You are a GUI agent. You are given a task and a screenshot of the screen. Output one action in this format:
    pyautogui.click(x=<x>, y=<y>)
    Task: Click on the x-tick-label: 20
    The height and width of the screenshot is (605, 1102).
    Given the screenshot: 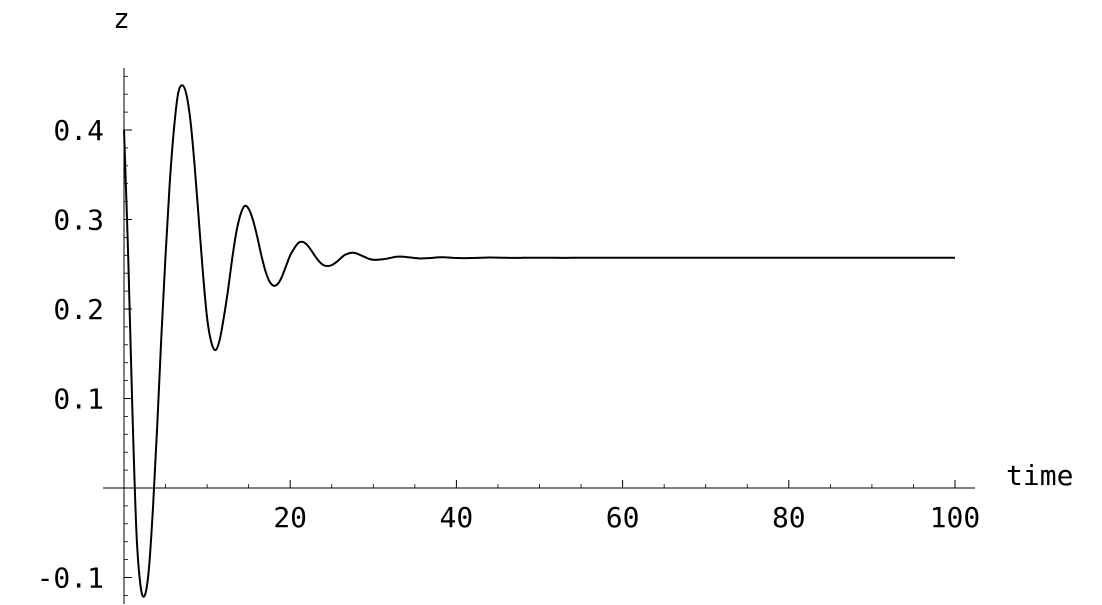 What is the action you would take?
    pyautogui.click(x=290, y=517)
    